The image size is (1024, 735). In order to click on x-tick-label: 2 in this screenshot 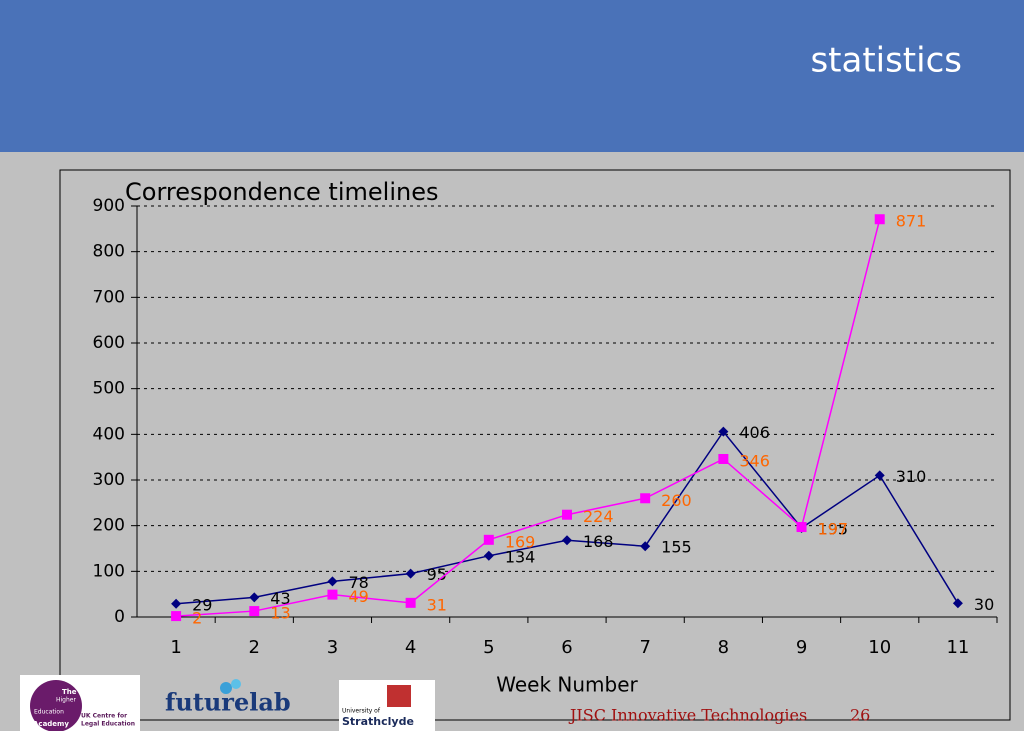, I will do `click(254, 647)`.